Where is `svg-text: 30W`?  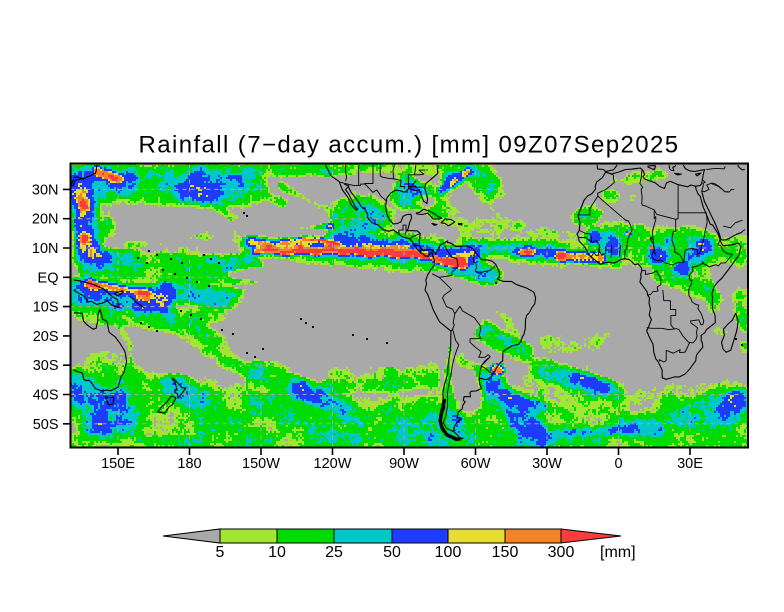 svg-text: 30W is located at coordinates (547, 464).